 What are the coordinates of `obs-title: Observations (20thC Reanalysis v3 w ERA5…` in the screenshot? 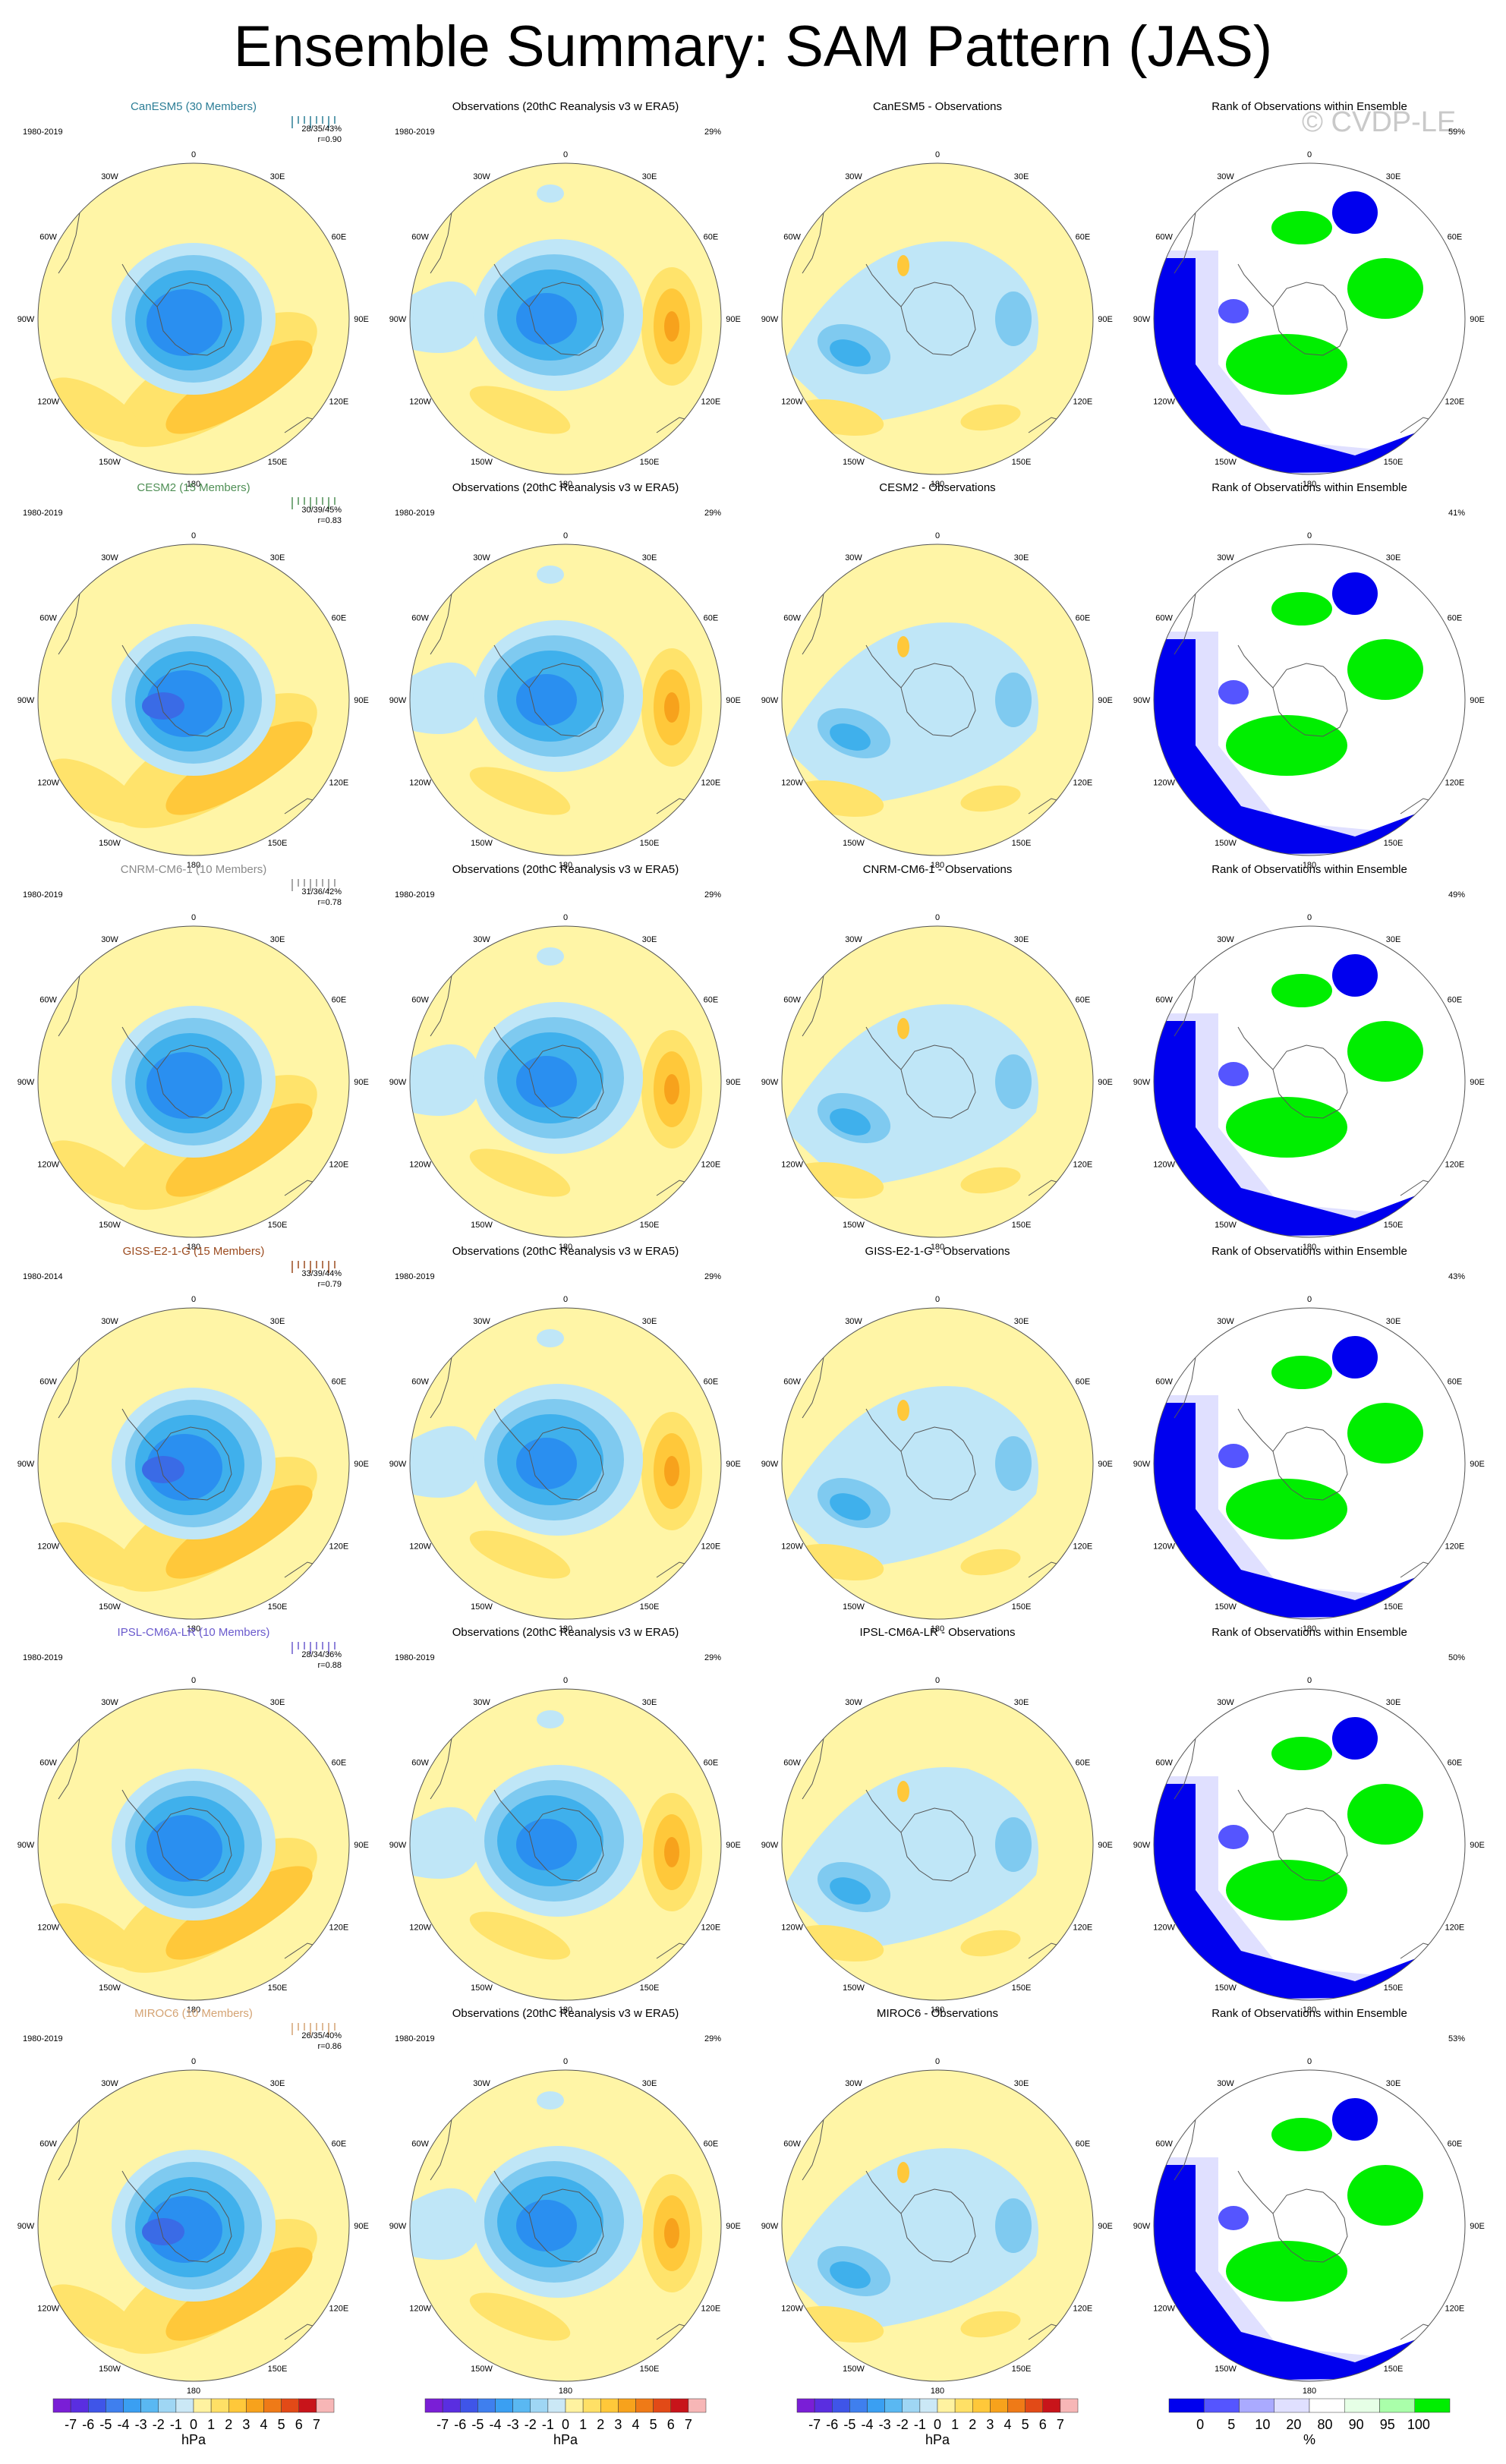 It's located at (565, 107).